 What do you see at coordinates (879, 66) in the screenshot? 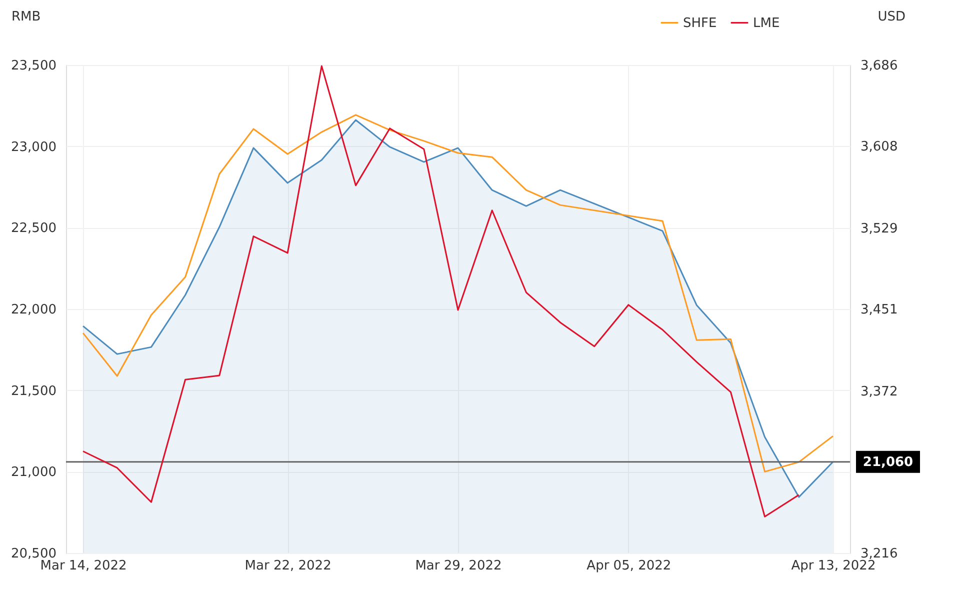
I see `y2-tick-label: 3,686` at bounding box center [879, 66].